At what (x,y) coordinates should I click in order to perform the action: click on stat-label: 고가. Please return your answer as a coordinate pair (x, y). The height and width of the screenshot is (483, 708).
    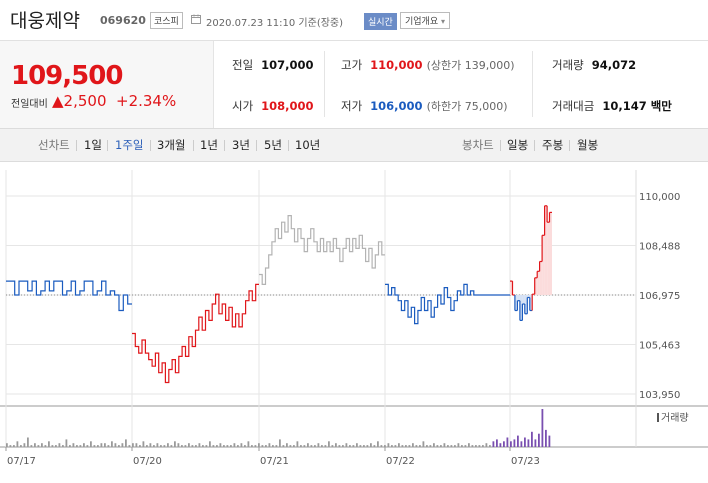
    Looking at the image, I should click on (352, 65).